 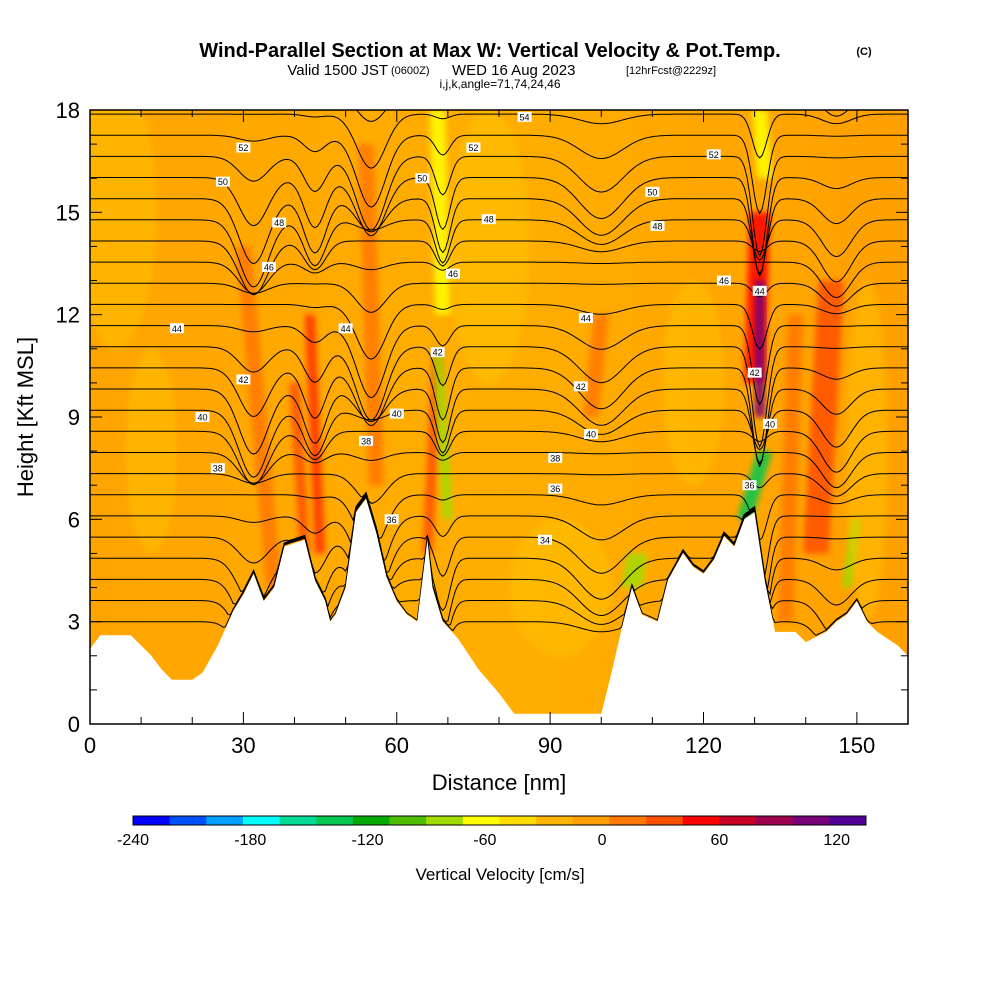 I want to click on x-tick-label: 60, so click(x=397, y=745).